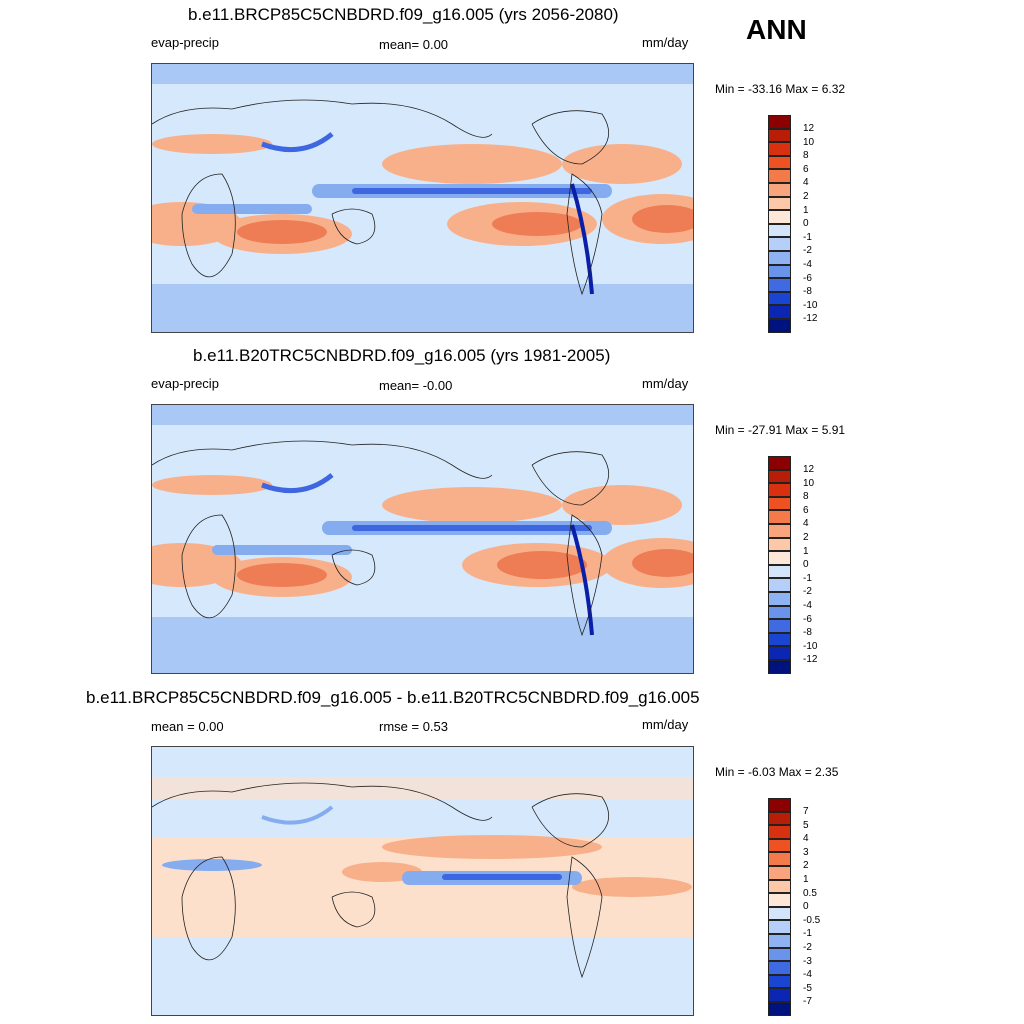  Describe the element at coordinates (776, 29) in the screenshot. I see `season-label: ANN` at that location.